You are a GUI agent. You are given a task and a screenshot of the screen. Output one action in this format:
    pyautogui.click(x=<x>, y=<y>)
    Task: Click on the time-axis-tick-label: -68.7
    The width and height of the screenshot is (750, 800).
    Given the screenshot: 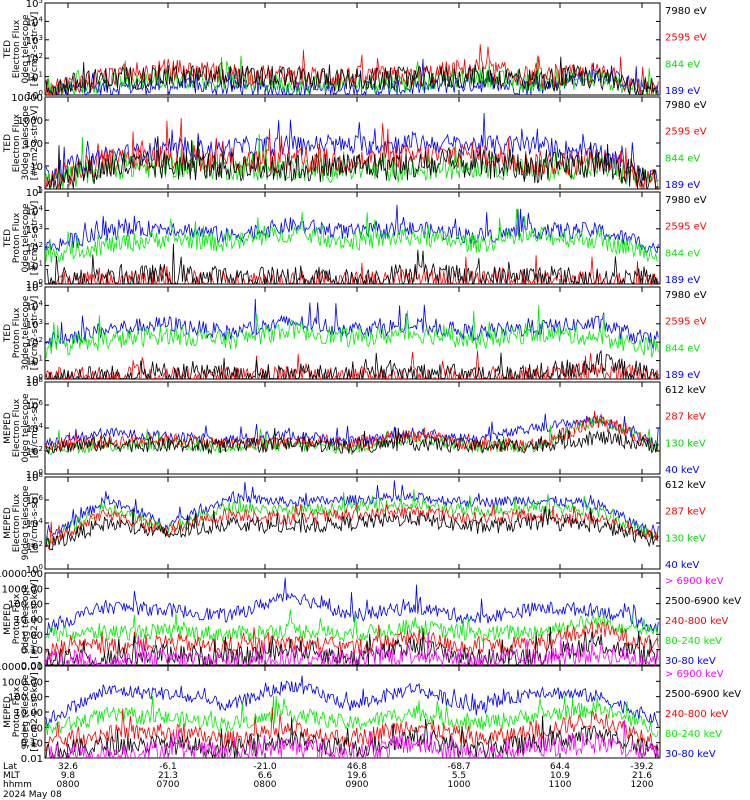 What is the action you would take?
    pyautogui.click(x=458, y=767)
    